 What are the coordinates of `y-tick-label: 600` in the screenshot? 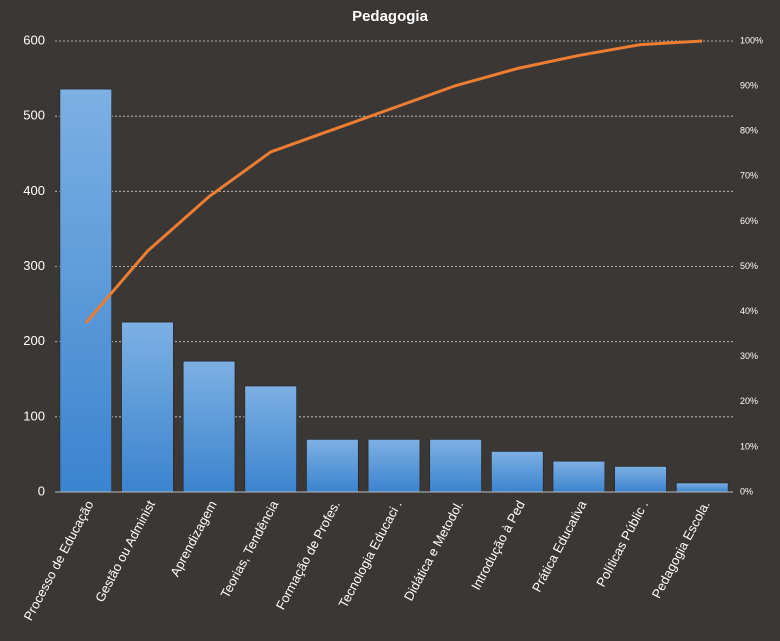 It's located at (34, 39).